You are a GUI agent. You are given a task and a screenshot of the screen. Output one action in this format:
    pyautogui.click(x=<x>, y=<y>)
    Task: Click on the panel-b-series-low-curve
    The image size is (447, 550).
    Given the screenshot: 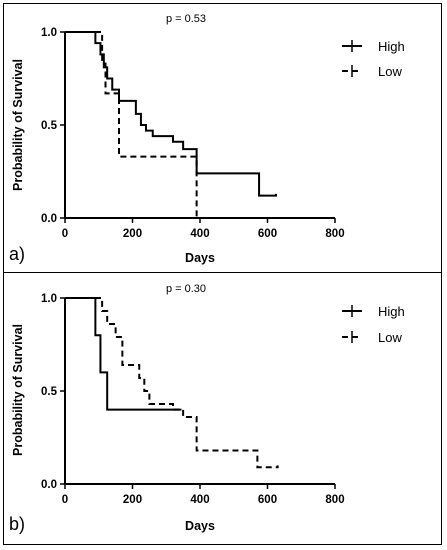 What is the action you would take?
    pyautogui.click(x=172, y=383)
    